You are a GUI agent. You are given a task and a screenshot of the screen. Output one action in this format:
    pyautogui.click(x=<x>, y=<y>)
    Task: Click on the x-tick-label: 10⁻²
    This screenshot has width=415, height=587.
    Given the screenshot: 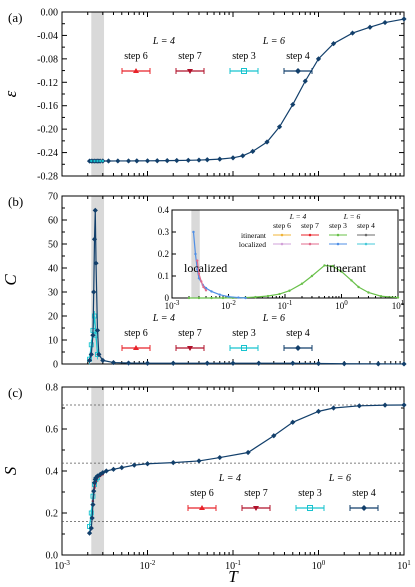 What is the action you would take?
    pyautogui.click(x=148, y=565)
    